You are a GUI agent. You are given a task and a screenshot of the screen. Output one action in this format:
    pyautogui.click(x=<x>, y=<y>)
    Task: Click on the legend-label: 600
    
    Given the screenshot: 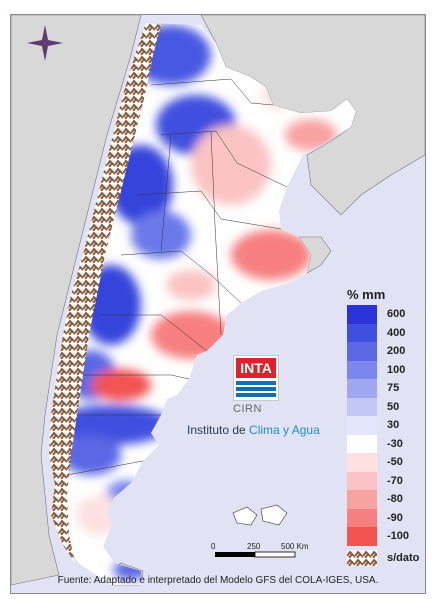 What is the action you would take?
    pyautogui.click(x=396, y=314)
    